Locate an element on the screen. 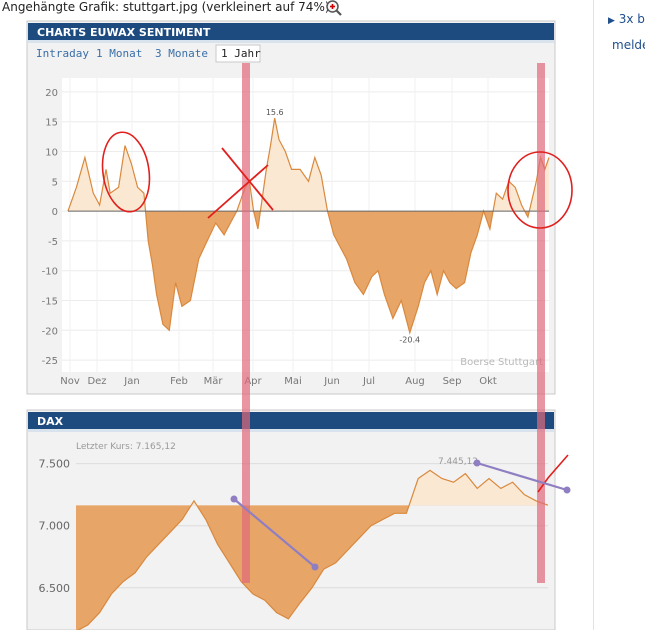  y-tick: -20 is located at coordinates (50, 331).